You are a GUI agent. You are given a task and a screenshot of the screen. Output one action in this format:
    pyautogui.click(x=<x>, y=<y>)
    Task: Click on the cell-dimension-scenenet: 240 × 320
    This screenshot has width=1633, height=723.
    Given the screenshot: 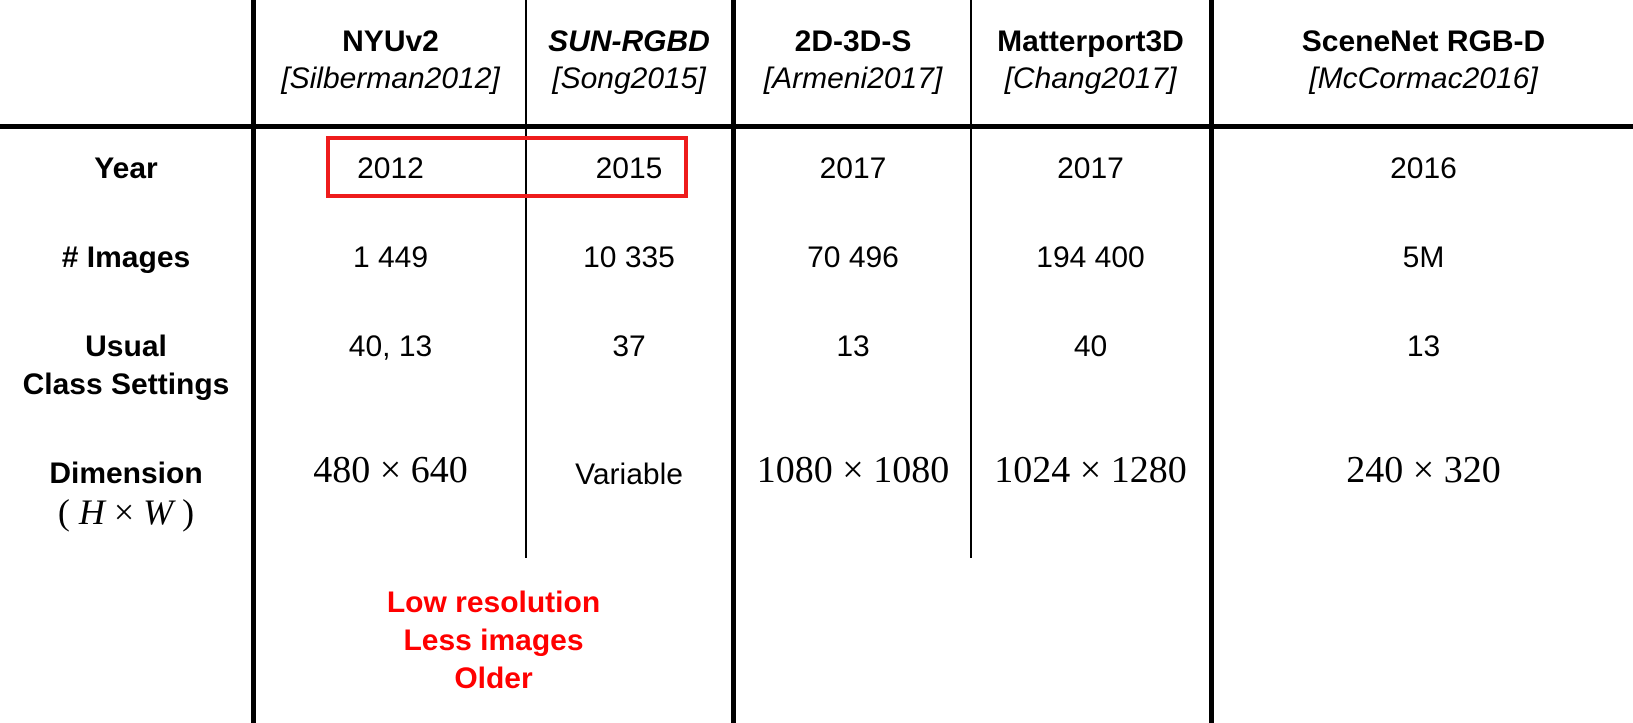 What is the action you would take?
    pyautogui.click(x=1423, y=470)
    